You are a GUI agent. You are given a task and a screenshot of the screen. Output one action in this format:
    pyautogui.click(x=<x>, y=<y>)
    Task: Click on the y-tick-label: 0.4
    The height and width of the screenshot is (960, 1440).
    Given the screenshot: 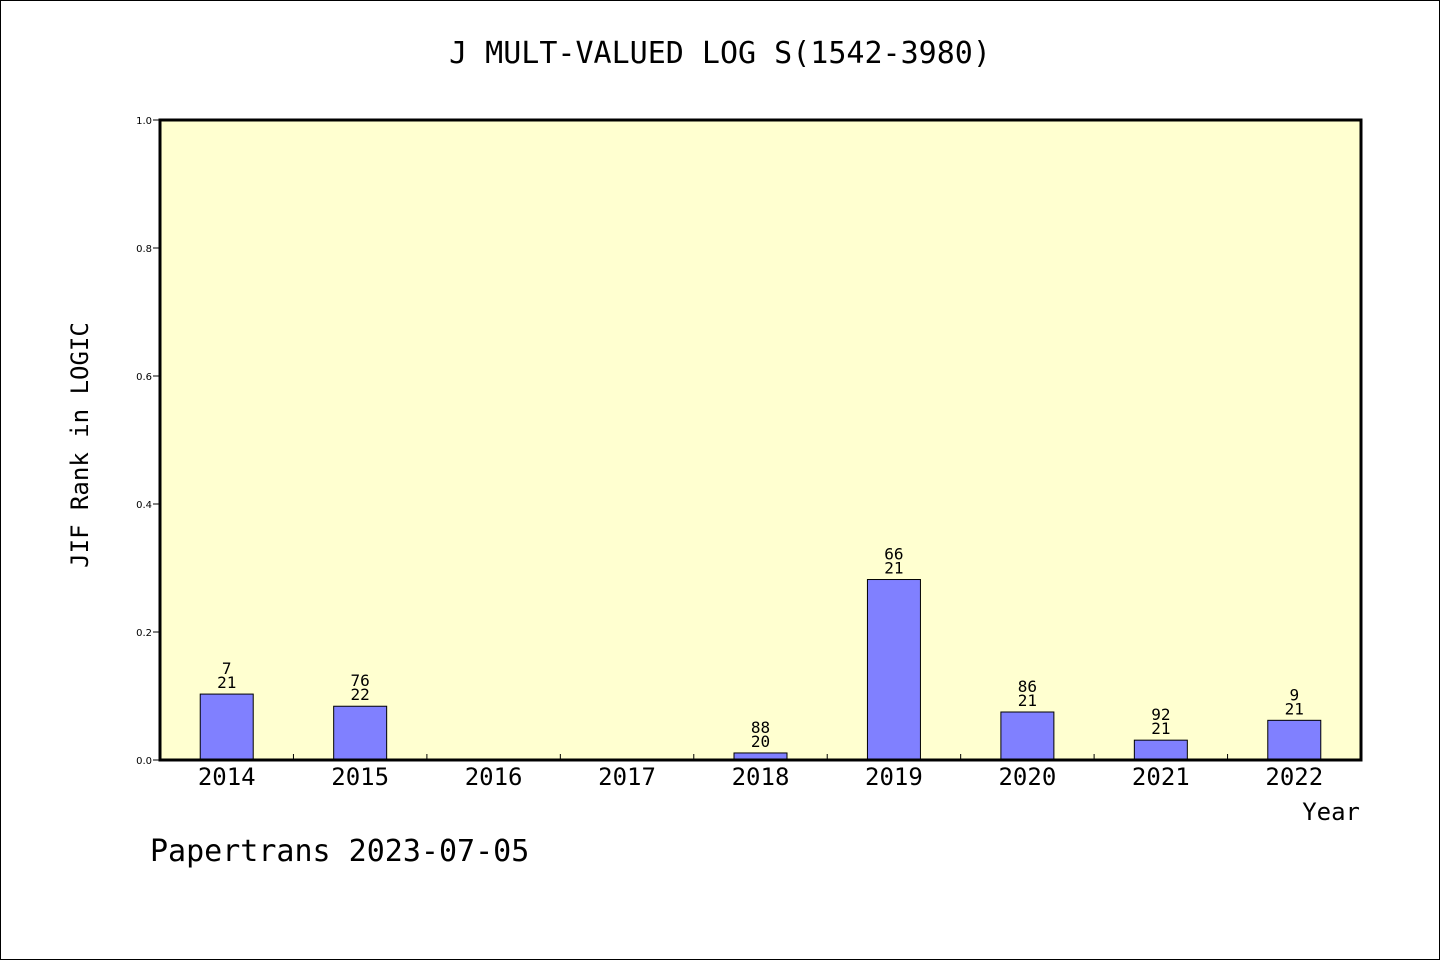 What is the action you would take?
    pyautogui.click(x=144, y=505)
    